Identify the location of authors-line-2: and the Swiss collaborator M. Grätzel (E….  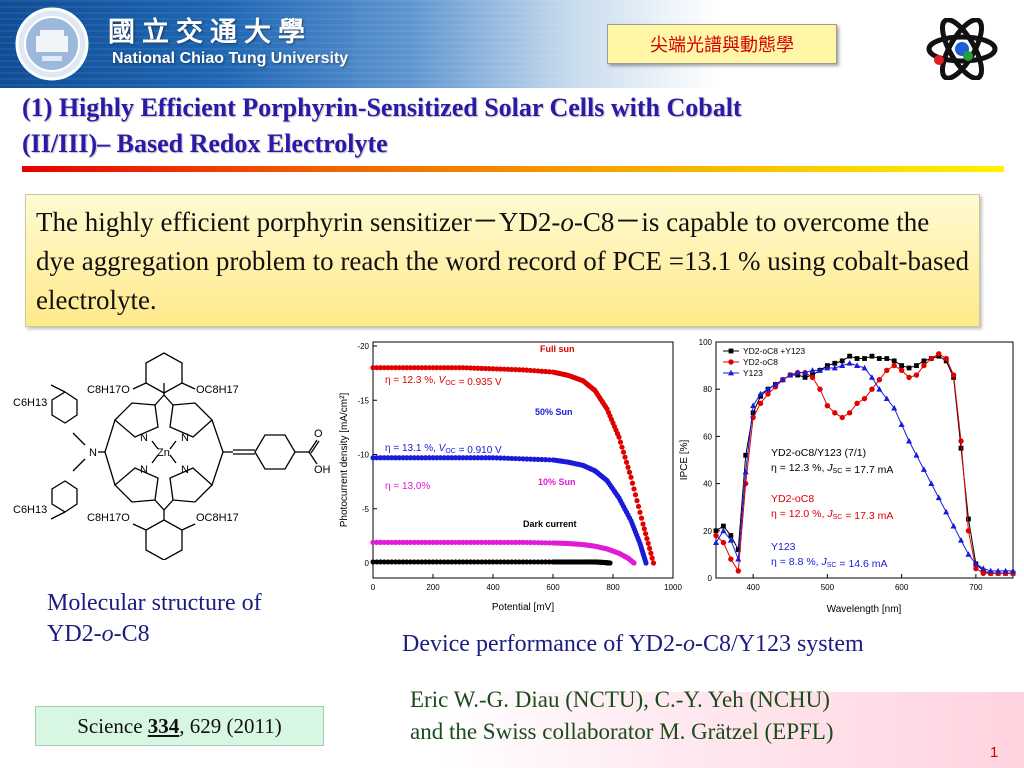
(622, 731).